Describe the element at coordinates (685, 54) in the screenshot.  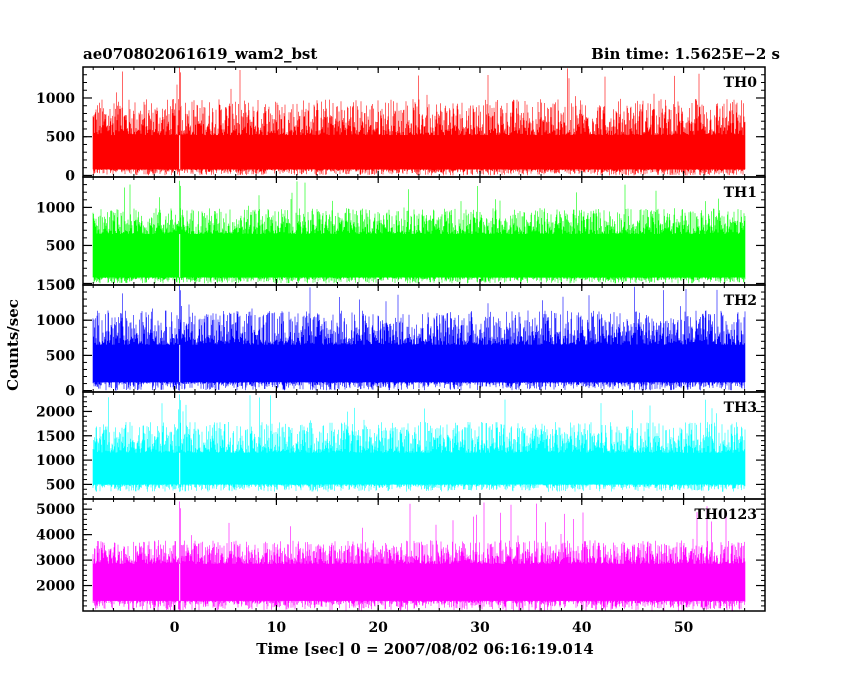
I see `bin-time-label: Bin time: 1.5625E−2 s` at that location.